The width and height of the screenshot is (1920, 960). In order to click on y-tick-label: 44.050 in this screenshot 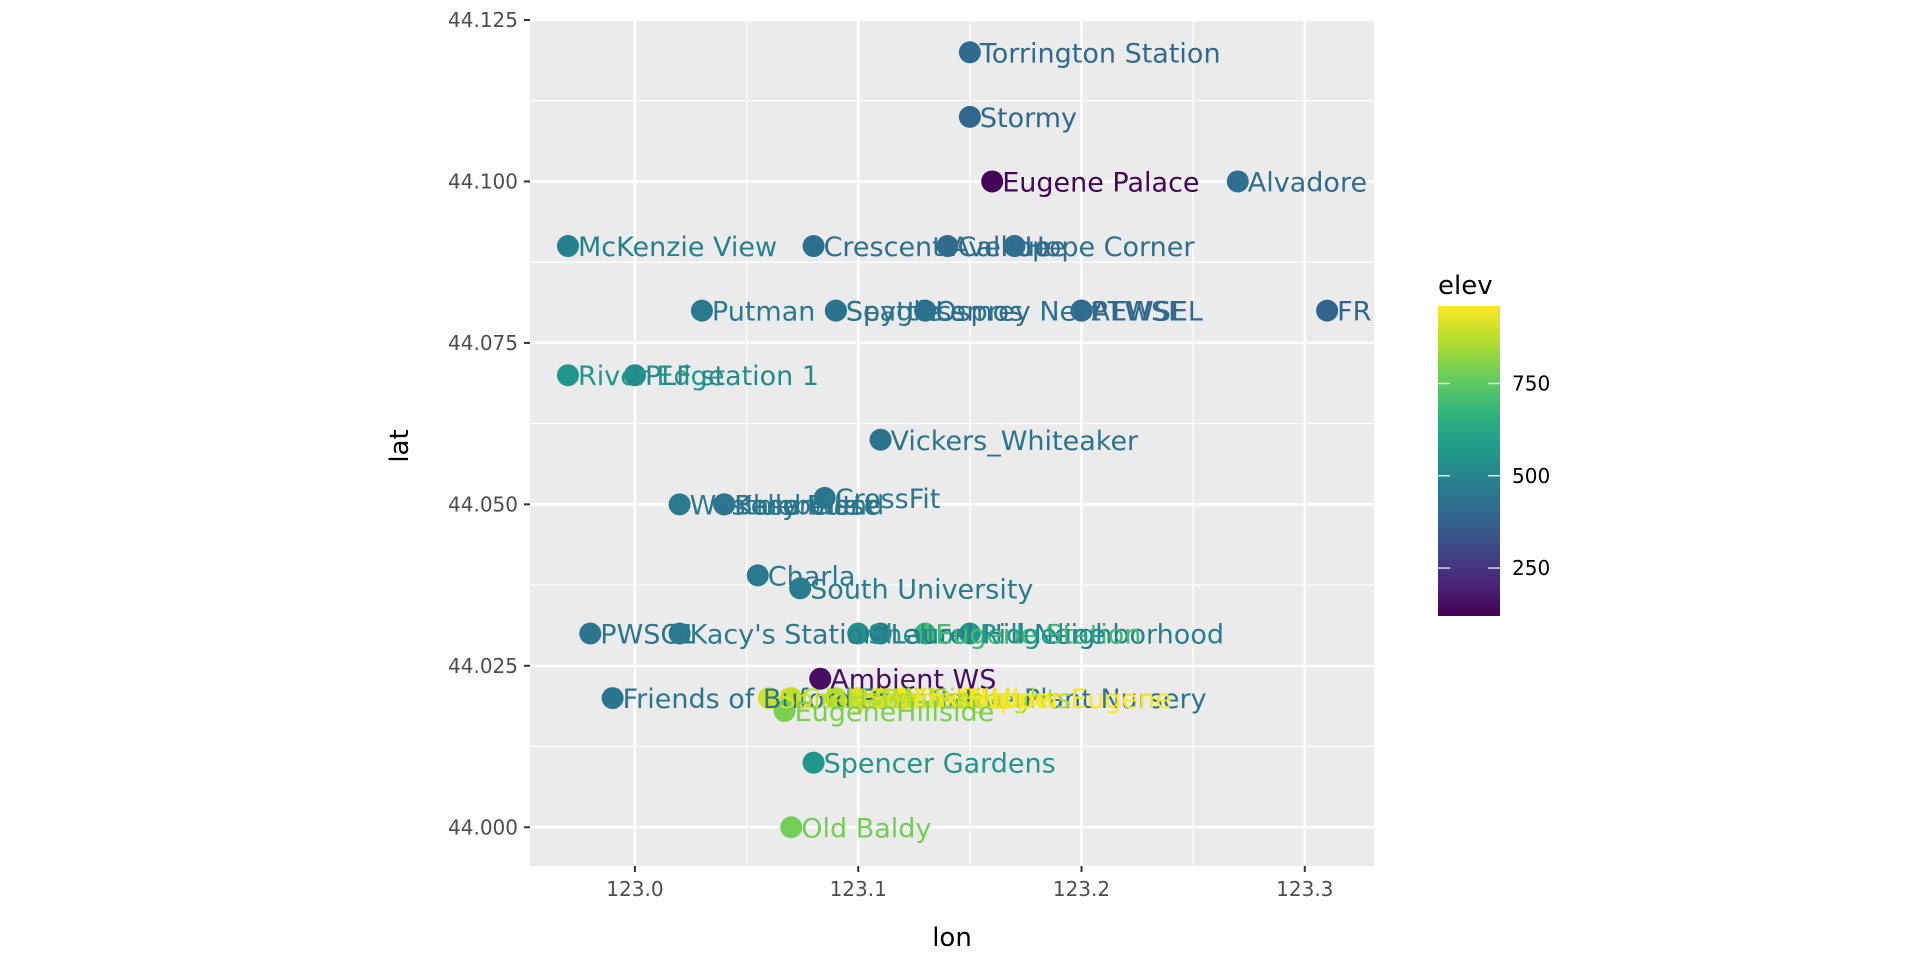, I will do `click(483, 504)`.